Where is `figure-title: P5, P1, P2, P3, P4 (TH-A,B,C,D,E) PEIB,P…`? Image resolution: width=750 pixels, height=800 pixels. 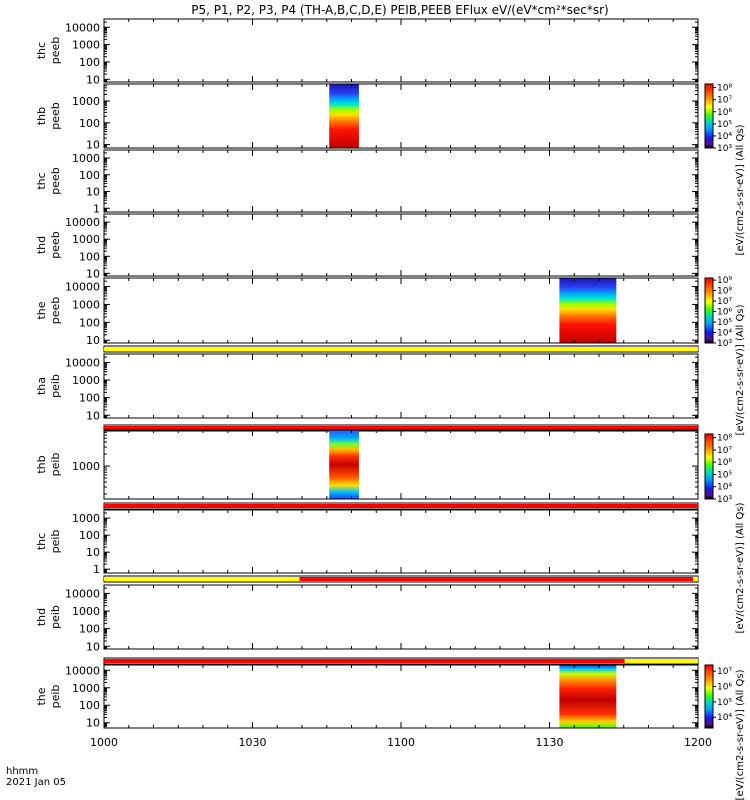 figure-title: P5, P1, P2, P3, P4 (TH-A,B,C,D,E) PEIB,P… is located at coordinates (399, 10).